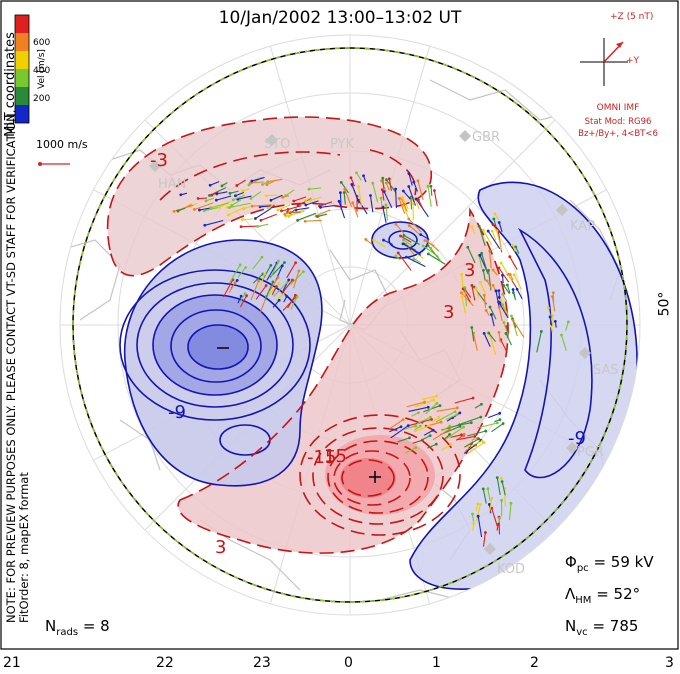 This screenshot has height=674, width=680. What do you see at coordinates (368, 478) in the screenshot?
I see `dawn-cell-peak` at bounding box center [368, 478].